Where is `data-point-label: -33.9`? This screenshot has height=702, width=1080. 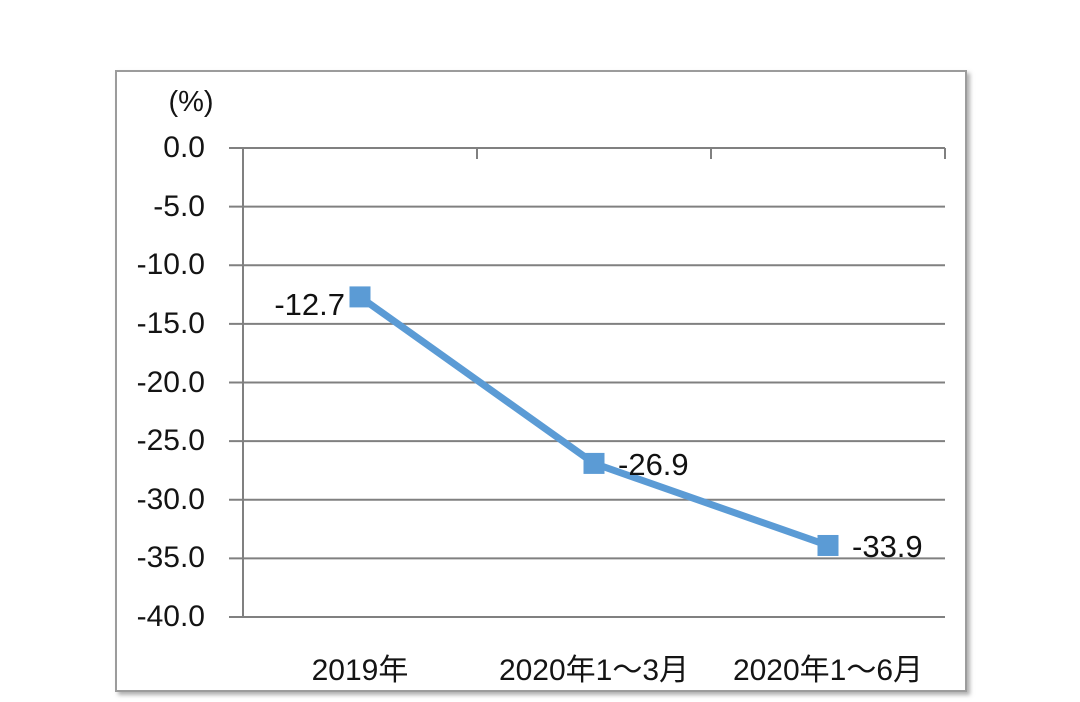
data-point-label: -33.9 is located at coordinates (887, 547).